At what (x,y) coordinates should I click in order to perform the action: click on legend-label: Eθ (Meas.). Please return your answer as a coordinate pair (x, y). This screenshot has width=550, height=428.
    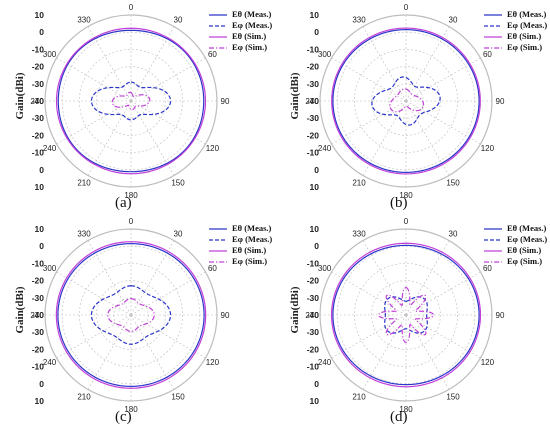
    Looking at the image, I should click on (527, 228).